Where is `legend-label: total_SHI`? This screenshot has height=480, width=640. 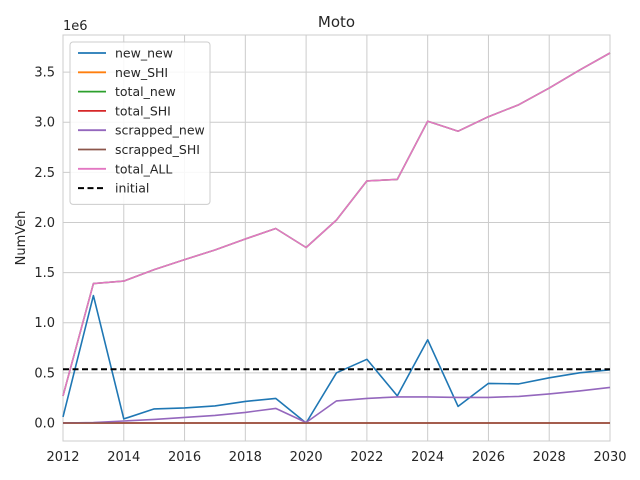 legend-label: total_SHI is located at coordinates (143, 110).